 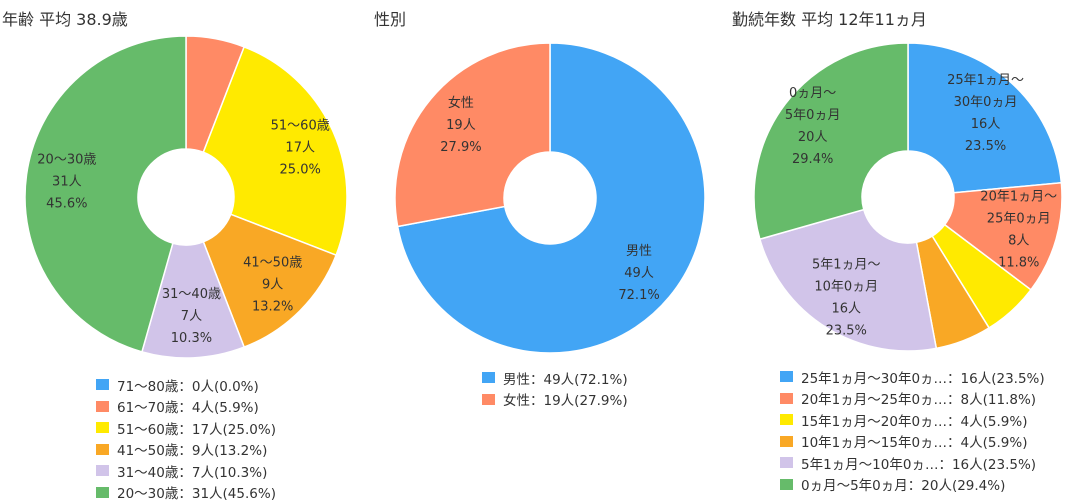 What do you see at coordinates (272, 263) in the screenshot?
I see `age-slice-3-label: 41～50歳` at bounding box center [272, 263].